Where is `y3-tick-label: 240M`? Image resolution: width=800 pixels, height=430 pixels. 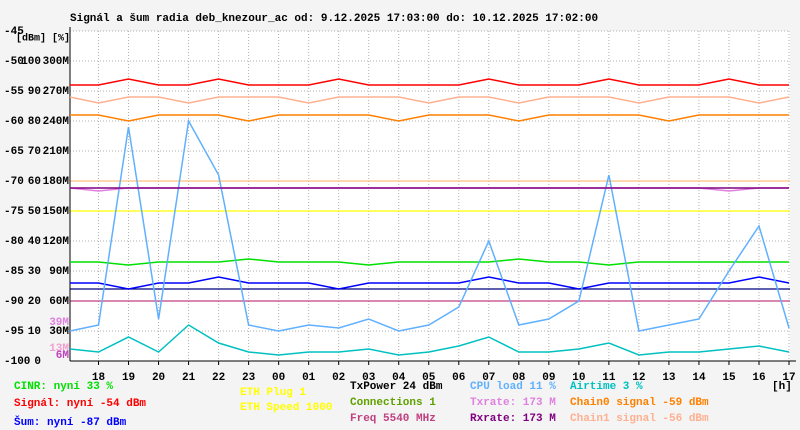 y3-tick-label: 240M is located at coordinates (56, 122).